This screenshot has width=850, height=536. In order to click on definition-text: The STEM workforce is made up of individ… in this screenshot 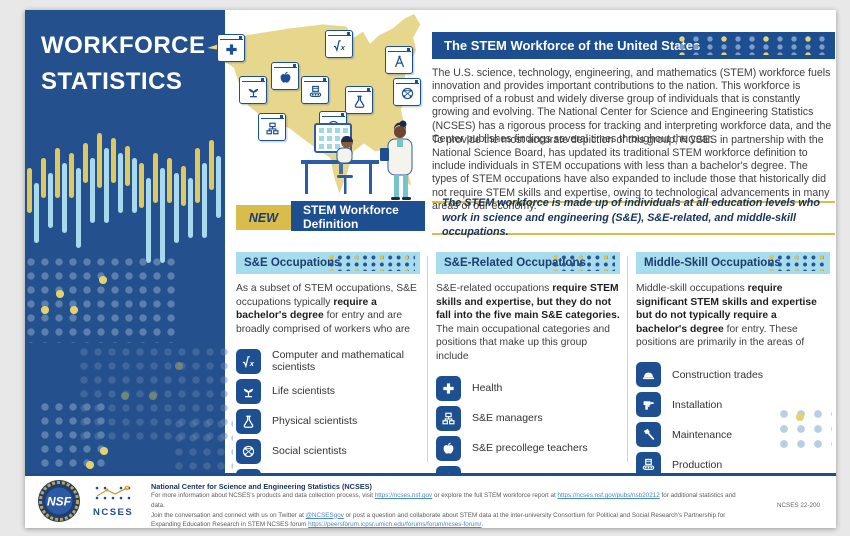, I will do `click(633, 217)`.